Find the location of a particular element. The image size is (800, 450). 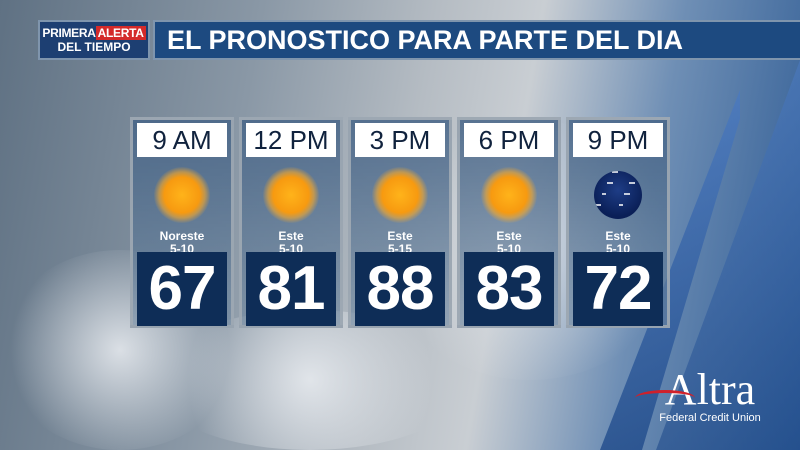

logo-text: PRIMERA is located at coordinates (69, 33).